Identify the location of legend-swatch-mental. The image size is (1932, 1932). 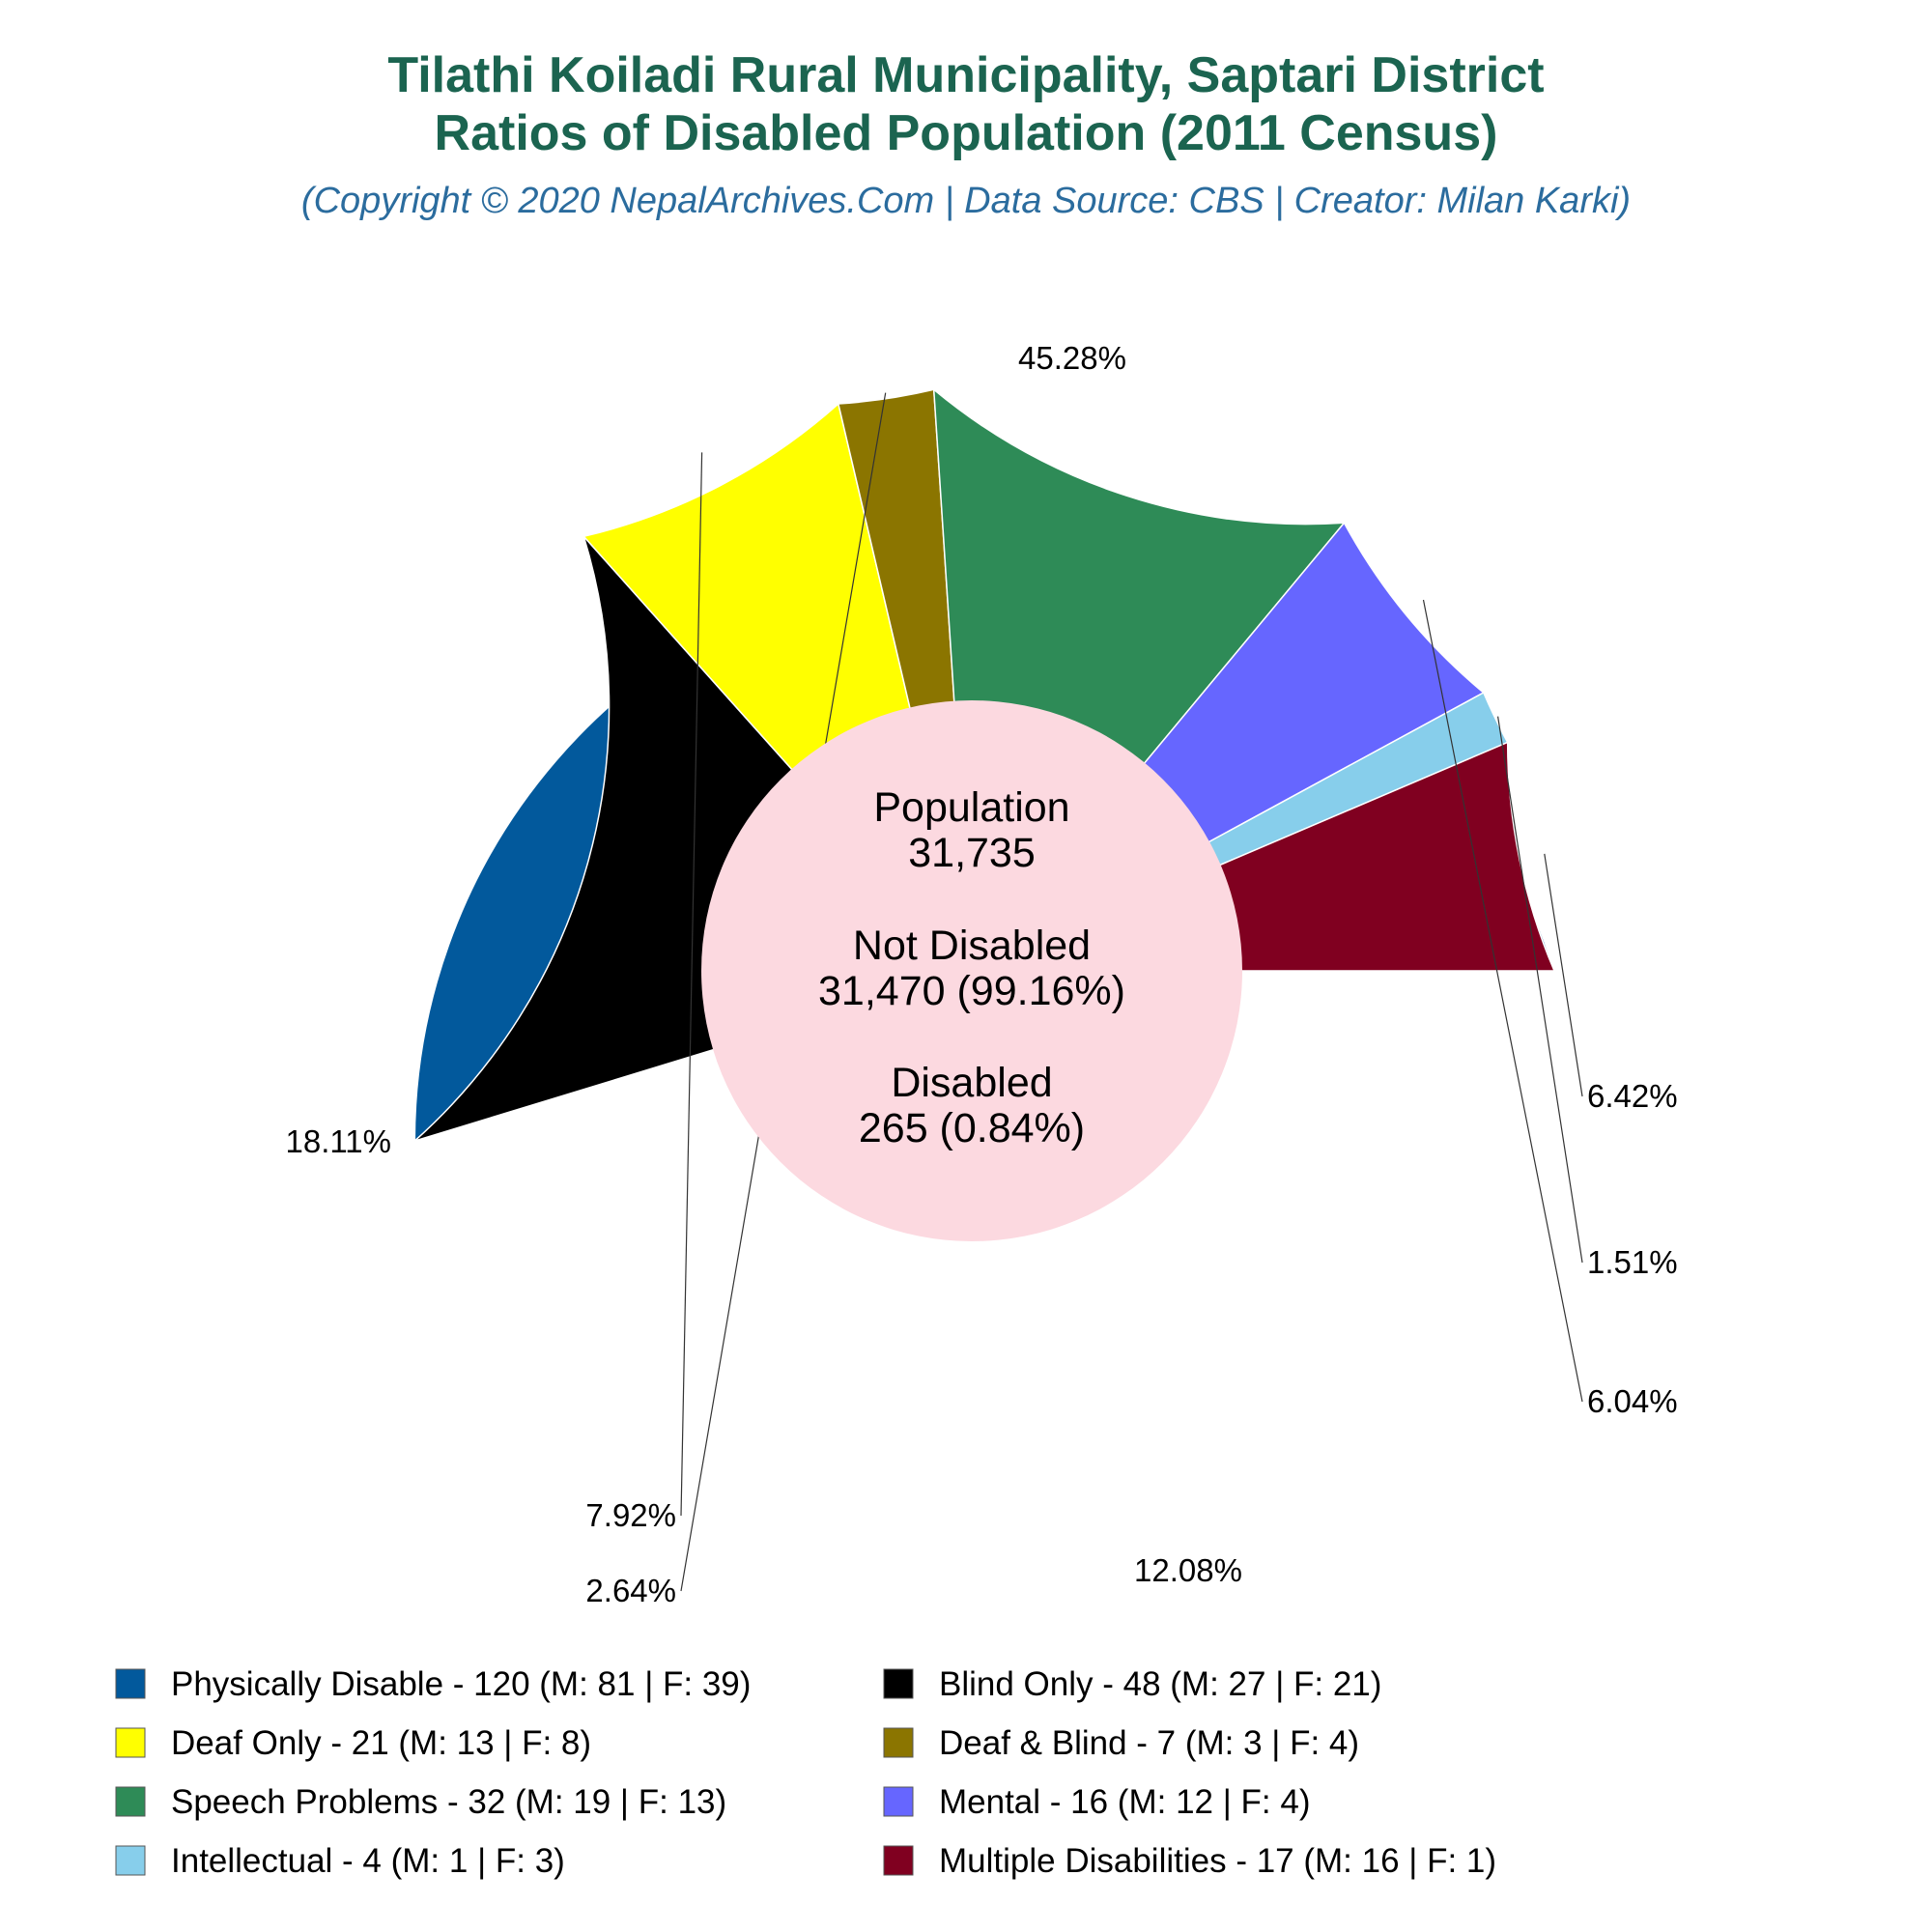
(898, 1801).